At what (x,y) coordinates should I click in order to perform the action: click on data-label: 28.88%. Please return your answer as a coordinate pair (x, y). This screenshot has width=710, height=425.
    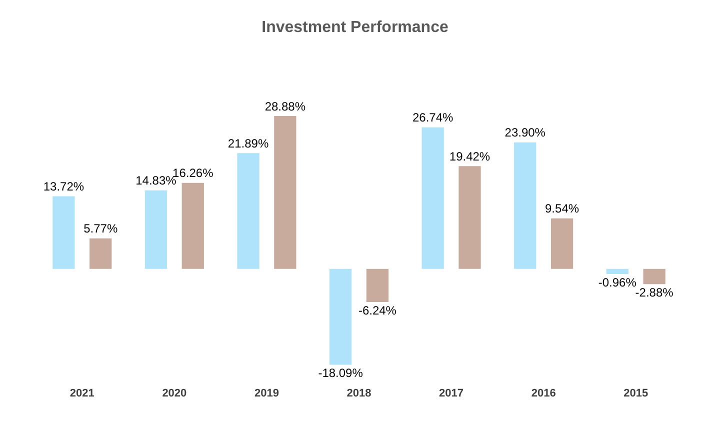
    Looking at the image, I should click on (285, 106).